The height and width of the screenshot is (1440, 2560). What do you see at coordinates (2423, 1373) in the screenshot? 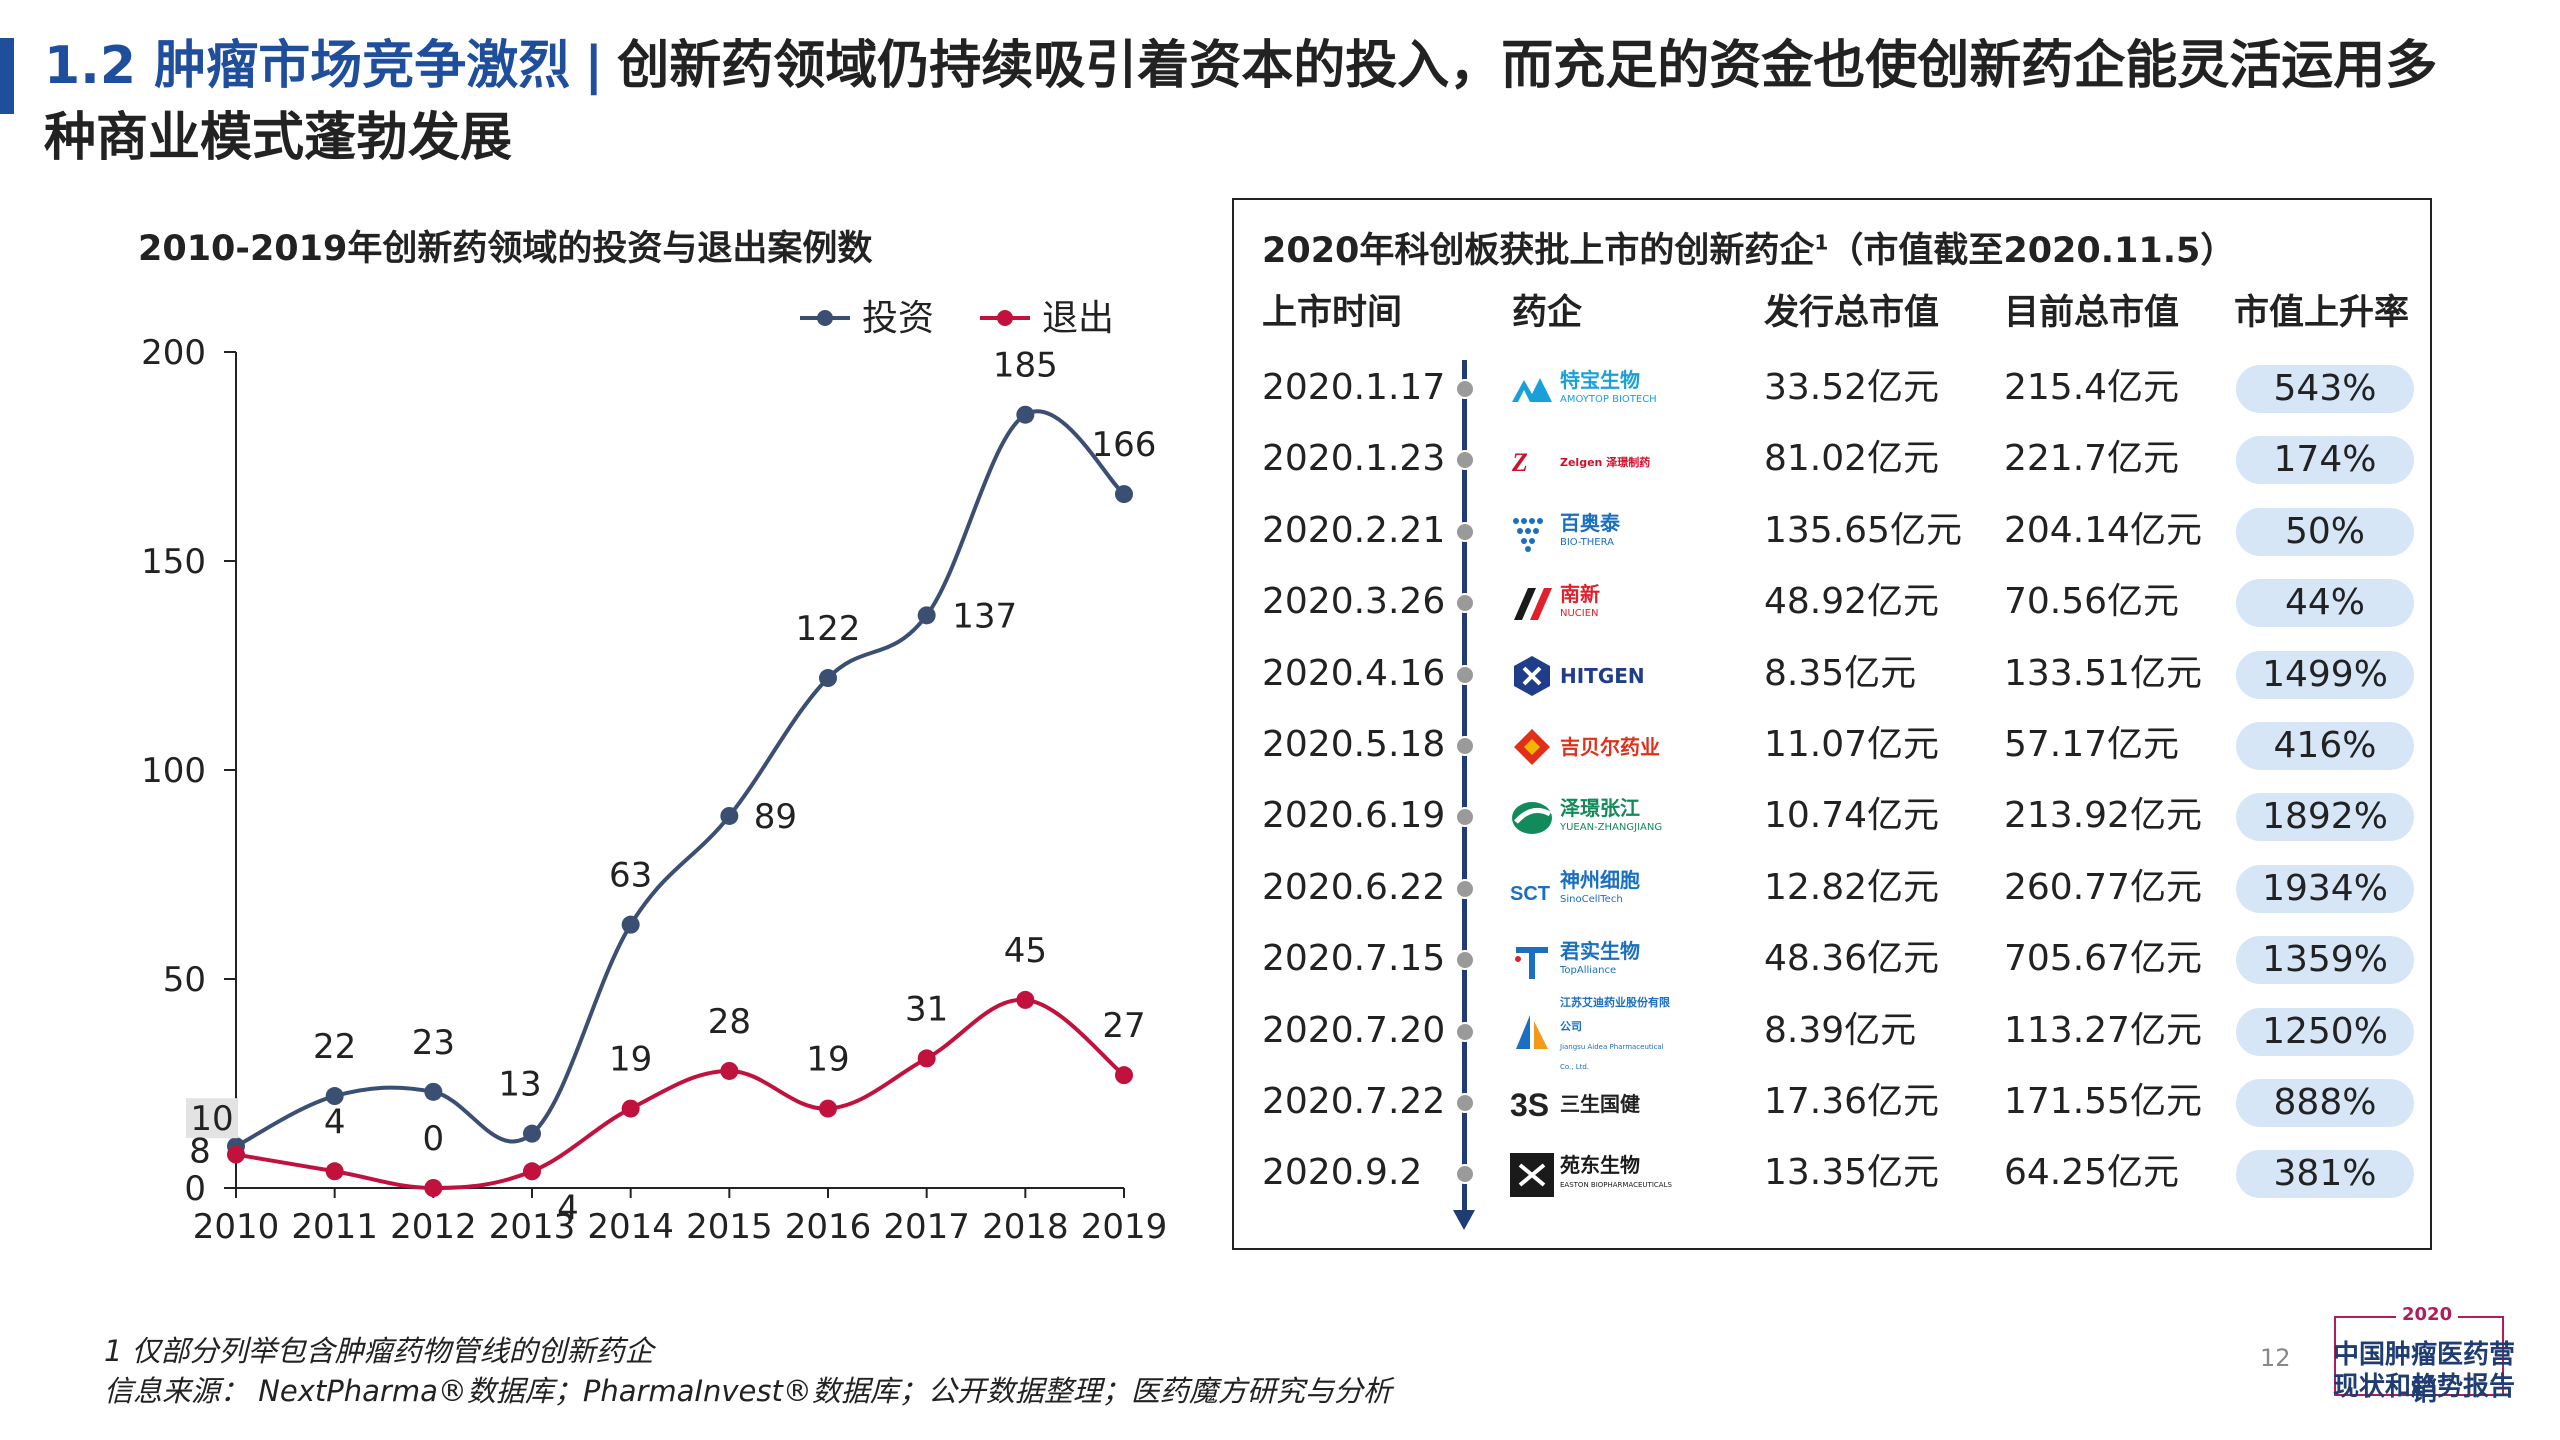
I see `brand-line-1: 中国肿瘤医药营销` at bounding box center [2423, 1373].